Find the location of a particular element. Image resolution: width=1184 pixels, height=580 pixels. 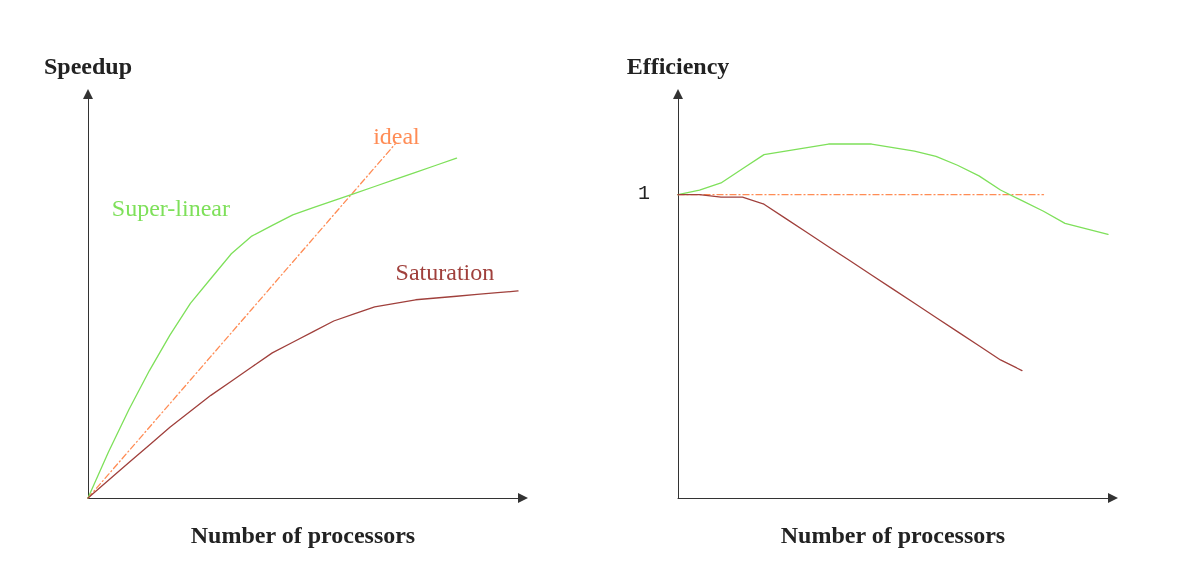

text: 1 is located at coordinates (644, 194).